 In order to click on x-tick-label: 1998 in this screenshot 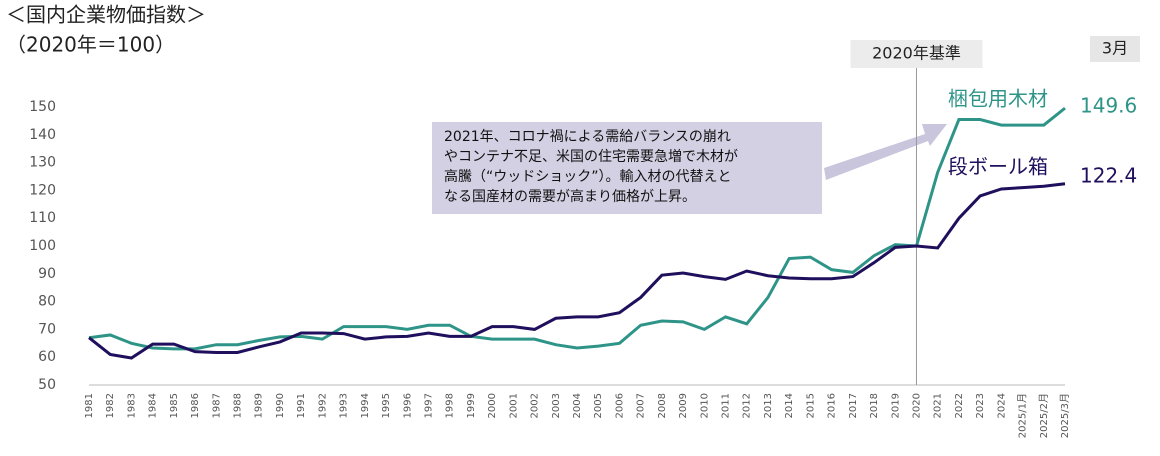, I will do `click(450, 405)`.